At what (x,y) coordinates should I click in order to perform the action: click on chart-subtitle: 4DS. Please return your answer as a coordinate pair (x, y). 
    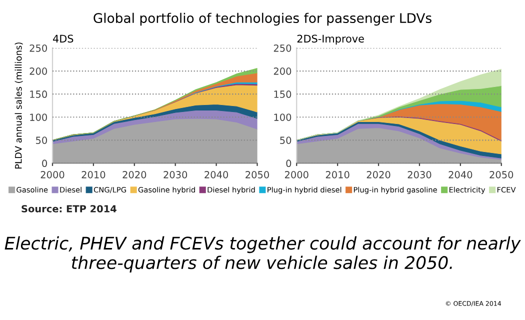
    Looking at the image, I should click on (63, 38).